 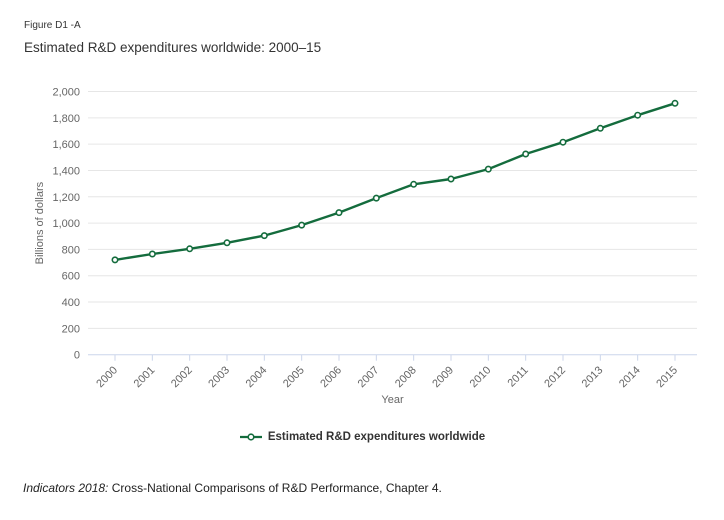 What do you see at coordinates (257, 377) in the screenshot?
I see `x-axis-tick-label: 2004` at bounding box center [257, 377].